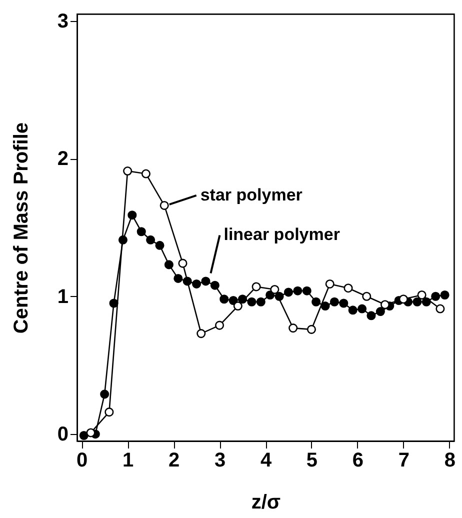 Image resolution: width=462 pixels, height=518 pixels. What do you see at coordinates (450, 461) in the screenshot?
I see `x-tick-label: 8` at bounding box center [450, 461].